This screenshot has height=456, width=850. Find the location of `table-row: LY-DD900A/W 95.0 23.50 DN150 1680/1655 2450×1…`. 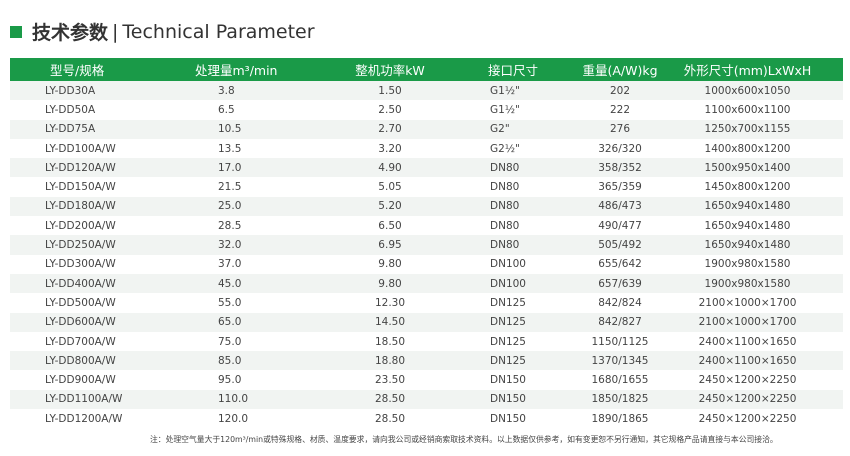

table-row: LY-DD900A/W 95.0 23.50 DN150 1680/1655 2450×1… is located at coordinates (426, 379).